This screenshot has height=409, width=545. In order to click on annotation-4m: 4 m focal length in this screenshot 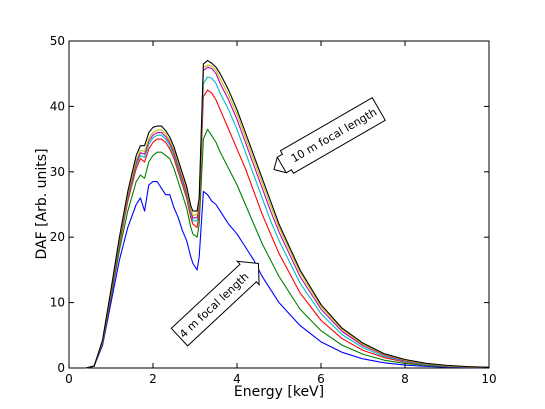, I will do `click(215, 303)`.